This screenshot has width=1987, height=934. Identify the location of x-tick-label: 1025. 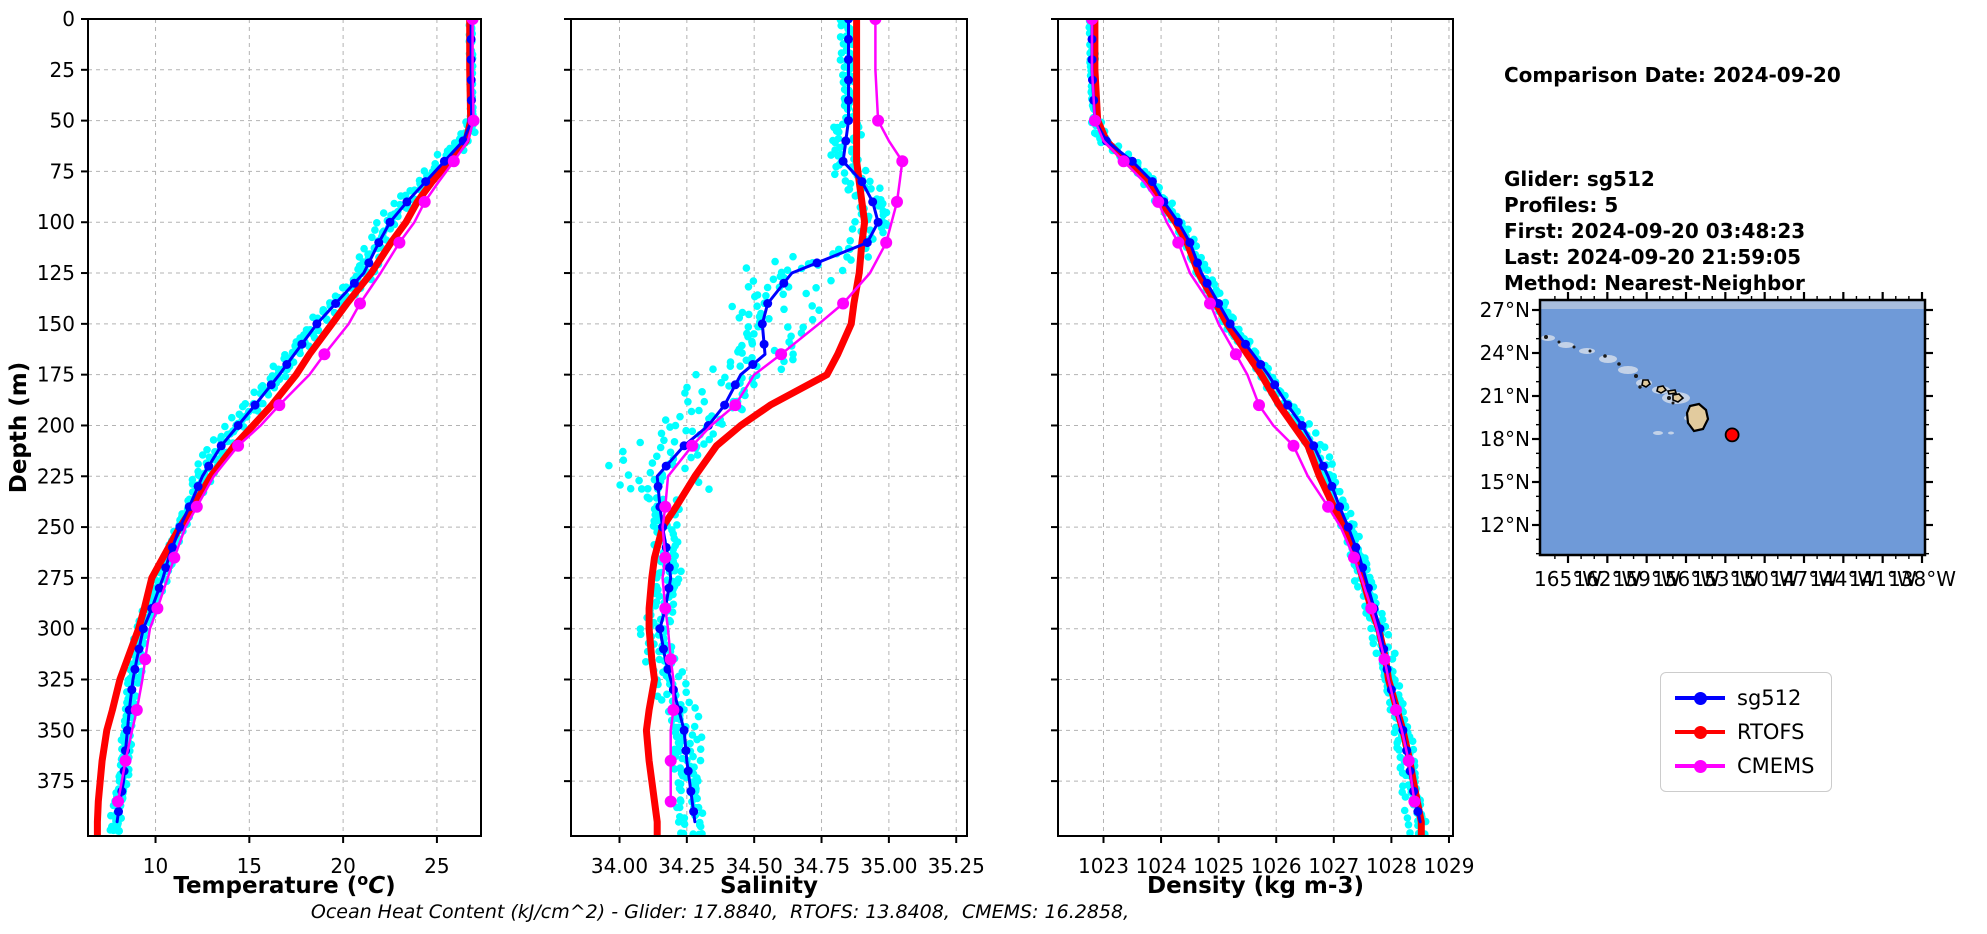
(1218, 866).